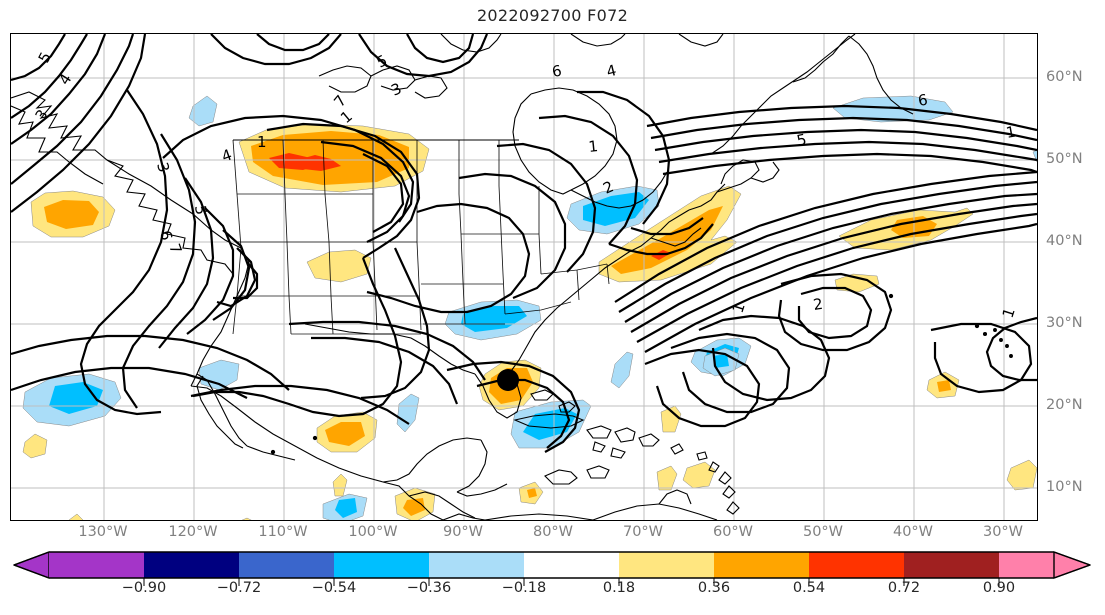 This screenshot has height=615, width=1105. I want to click on lon-tick-50w: 50°W, so click(823, 532).